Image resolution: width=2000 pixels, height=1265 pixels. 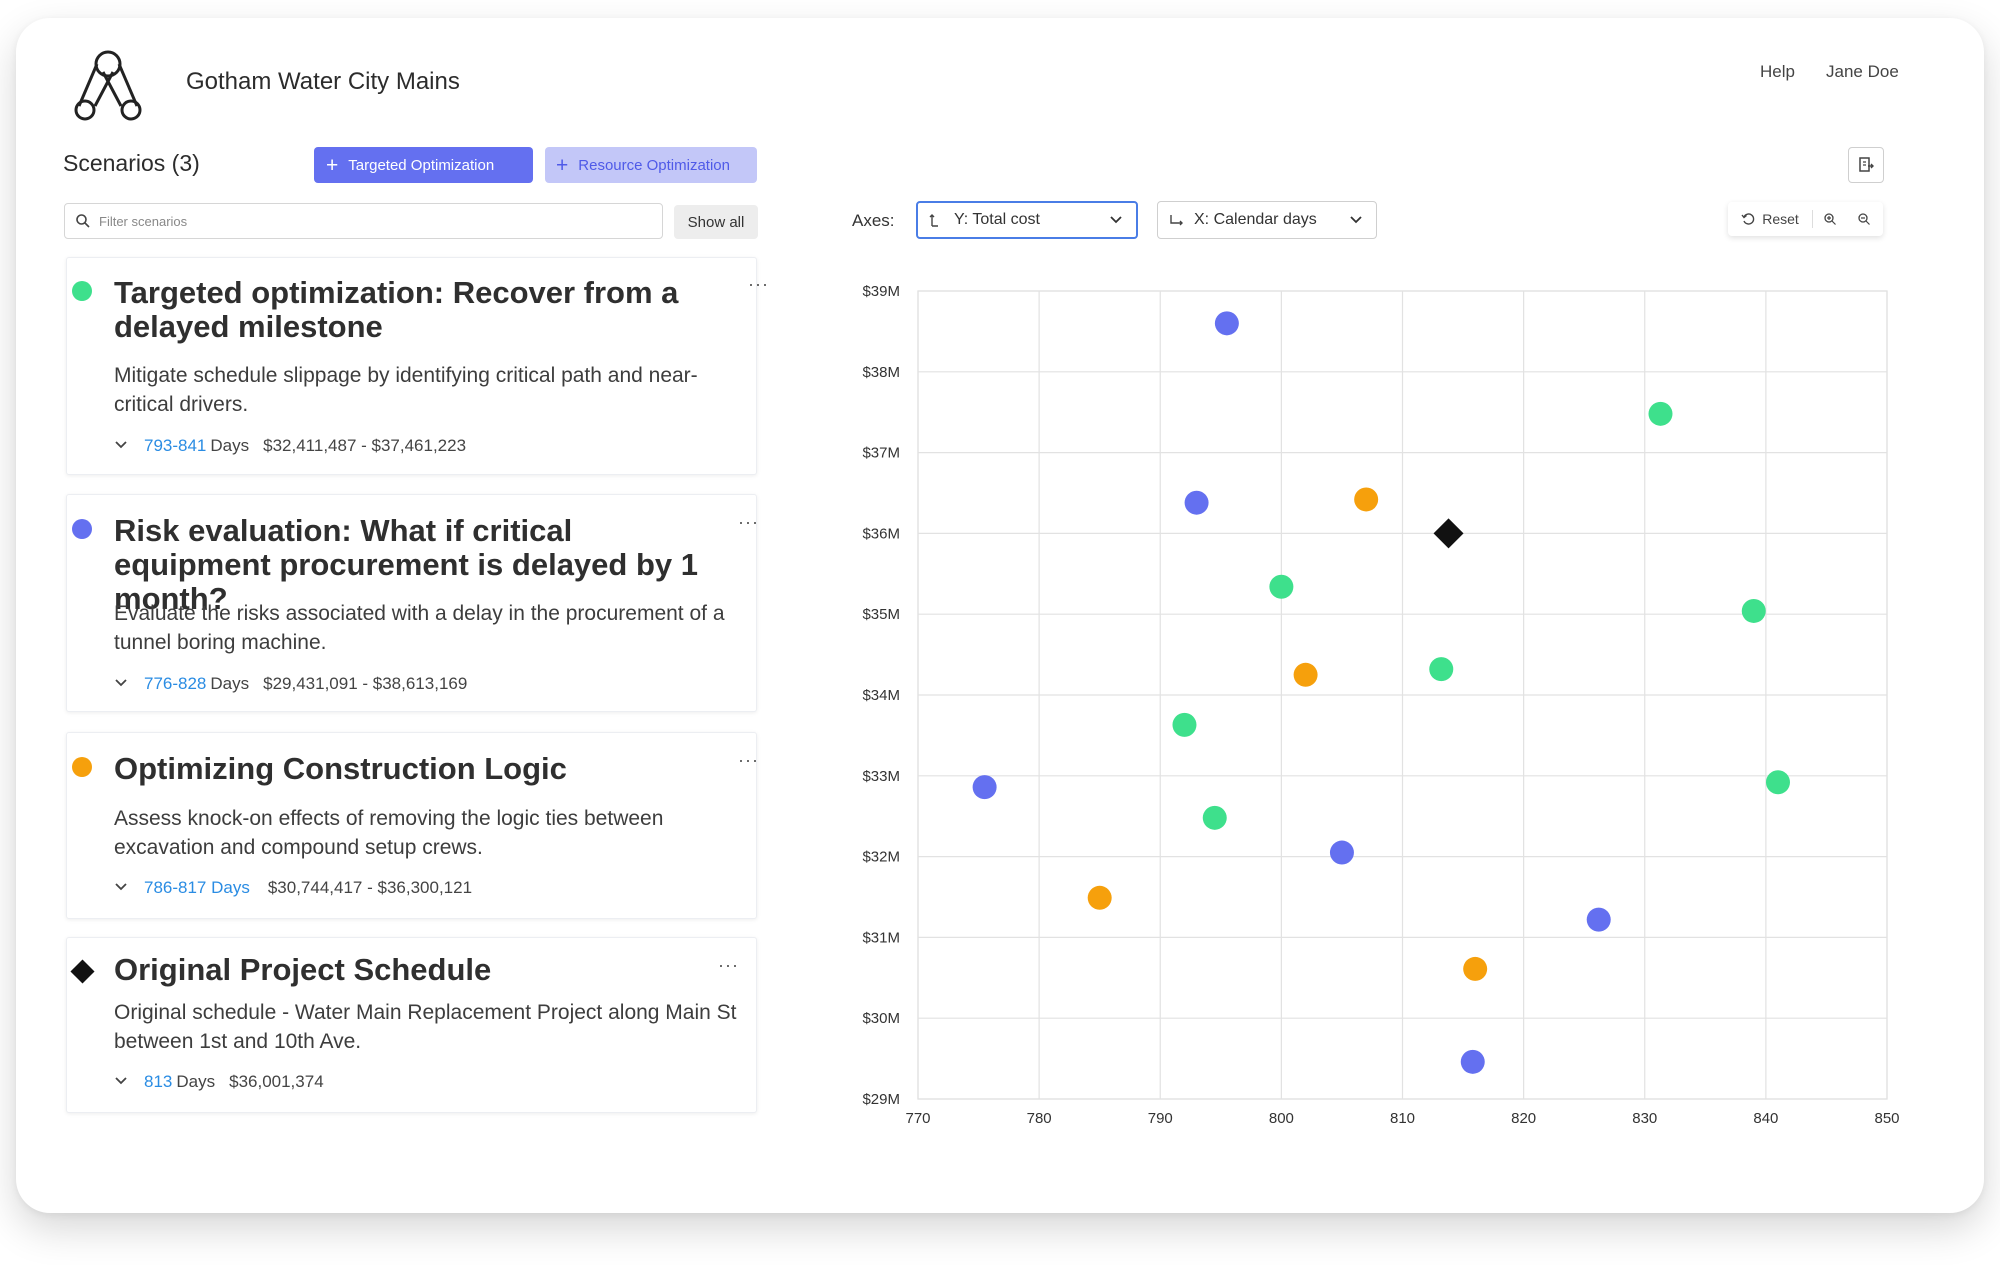 What do you see at coordinates (881, 291) in the screenshot?
I see `y-tick-label: $39M` at bounding box center [881, 291].